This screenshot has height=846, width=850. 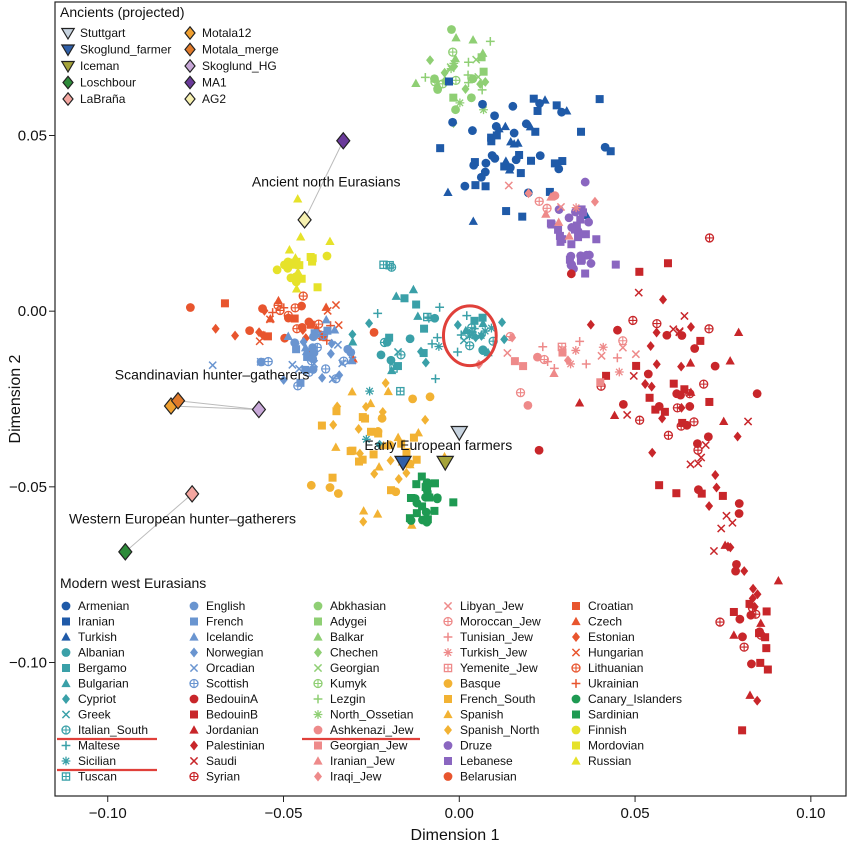 I want to click on modern-legend-label: Basque, so click(x=480, y=684).